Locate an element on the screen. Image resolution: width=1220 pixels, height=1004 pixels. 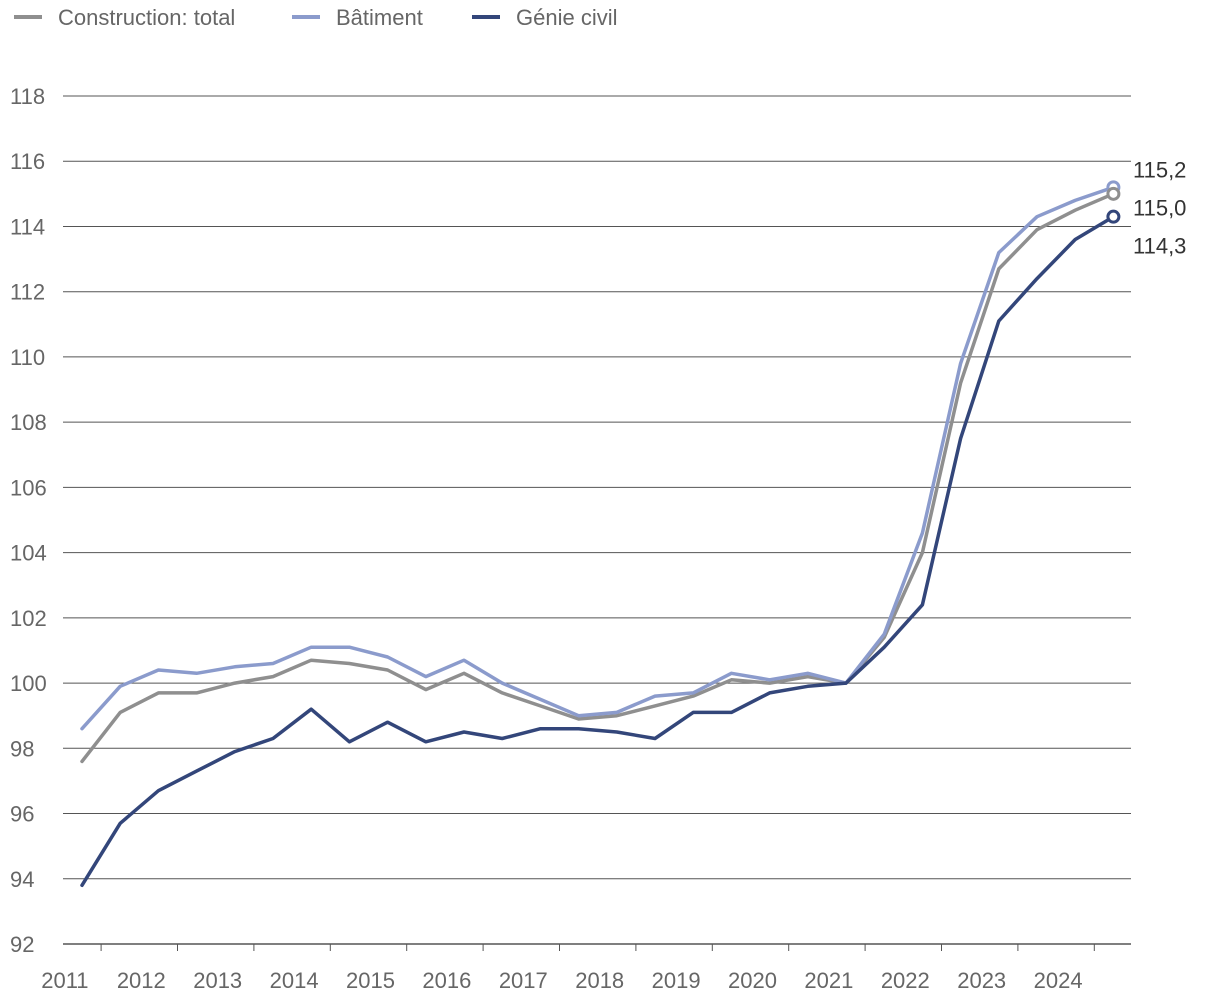
y-tick-label: 110 is located at coordinates (27, 357).